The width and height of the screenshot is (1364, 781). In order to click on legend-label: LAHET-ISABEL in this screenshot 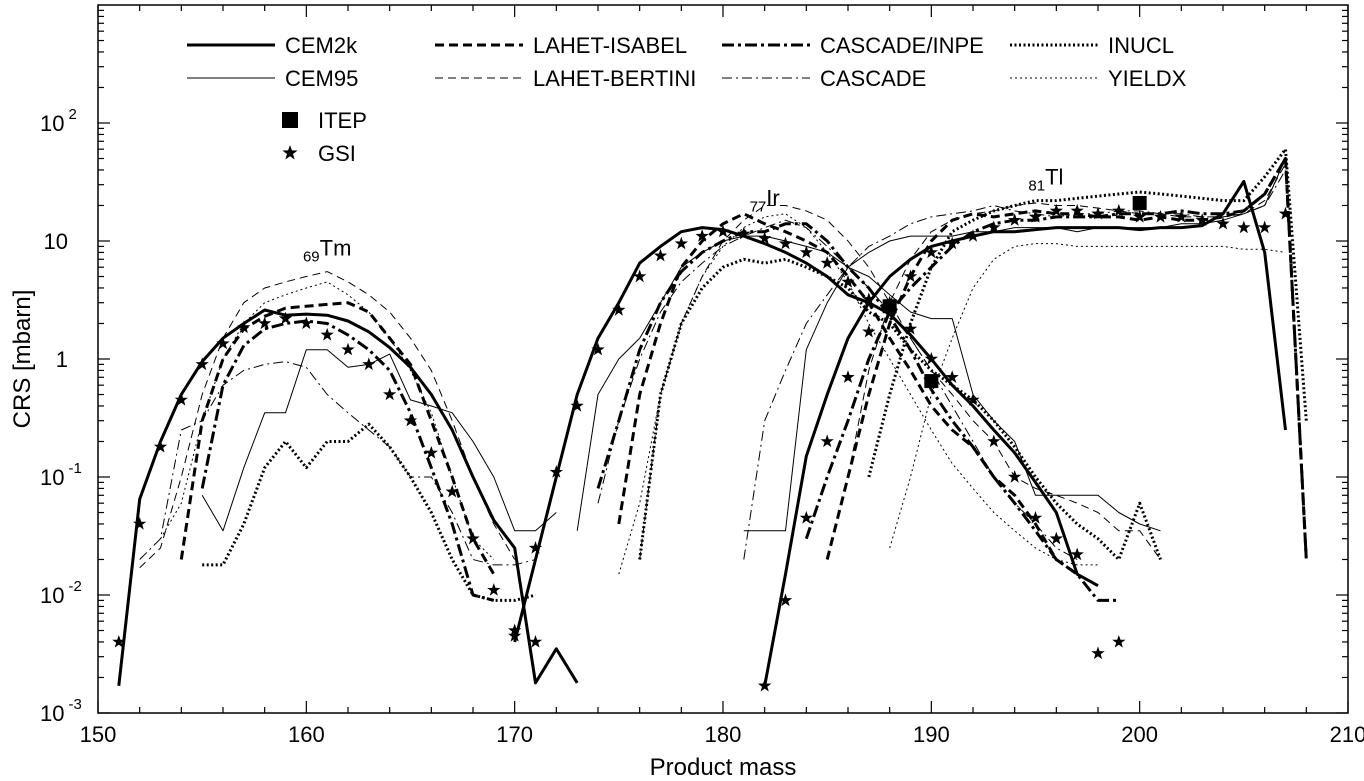, I will do `click(610, 45)`.